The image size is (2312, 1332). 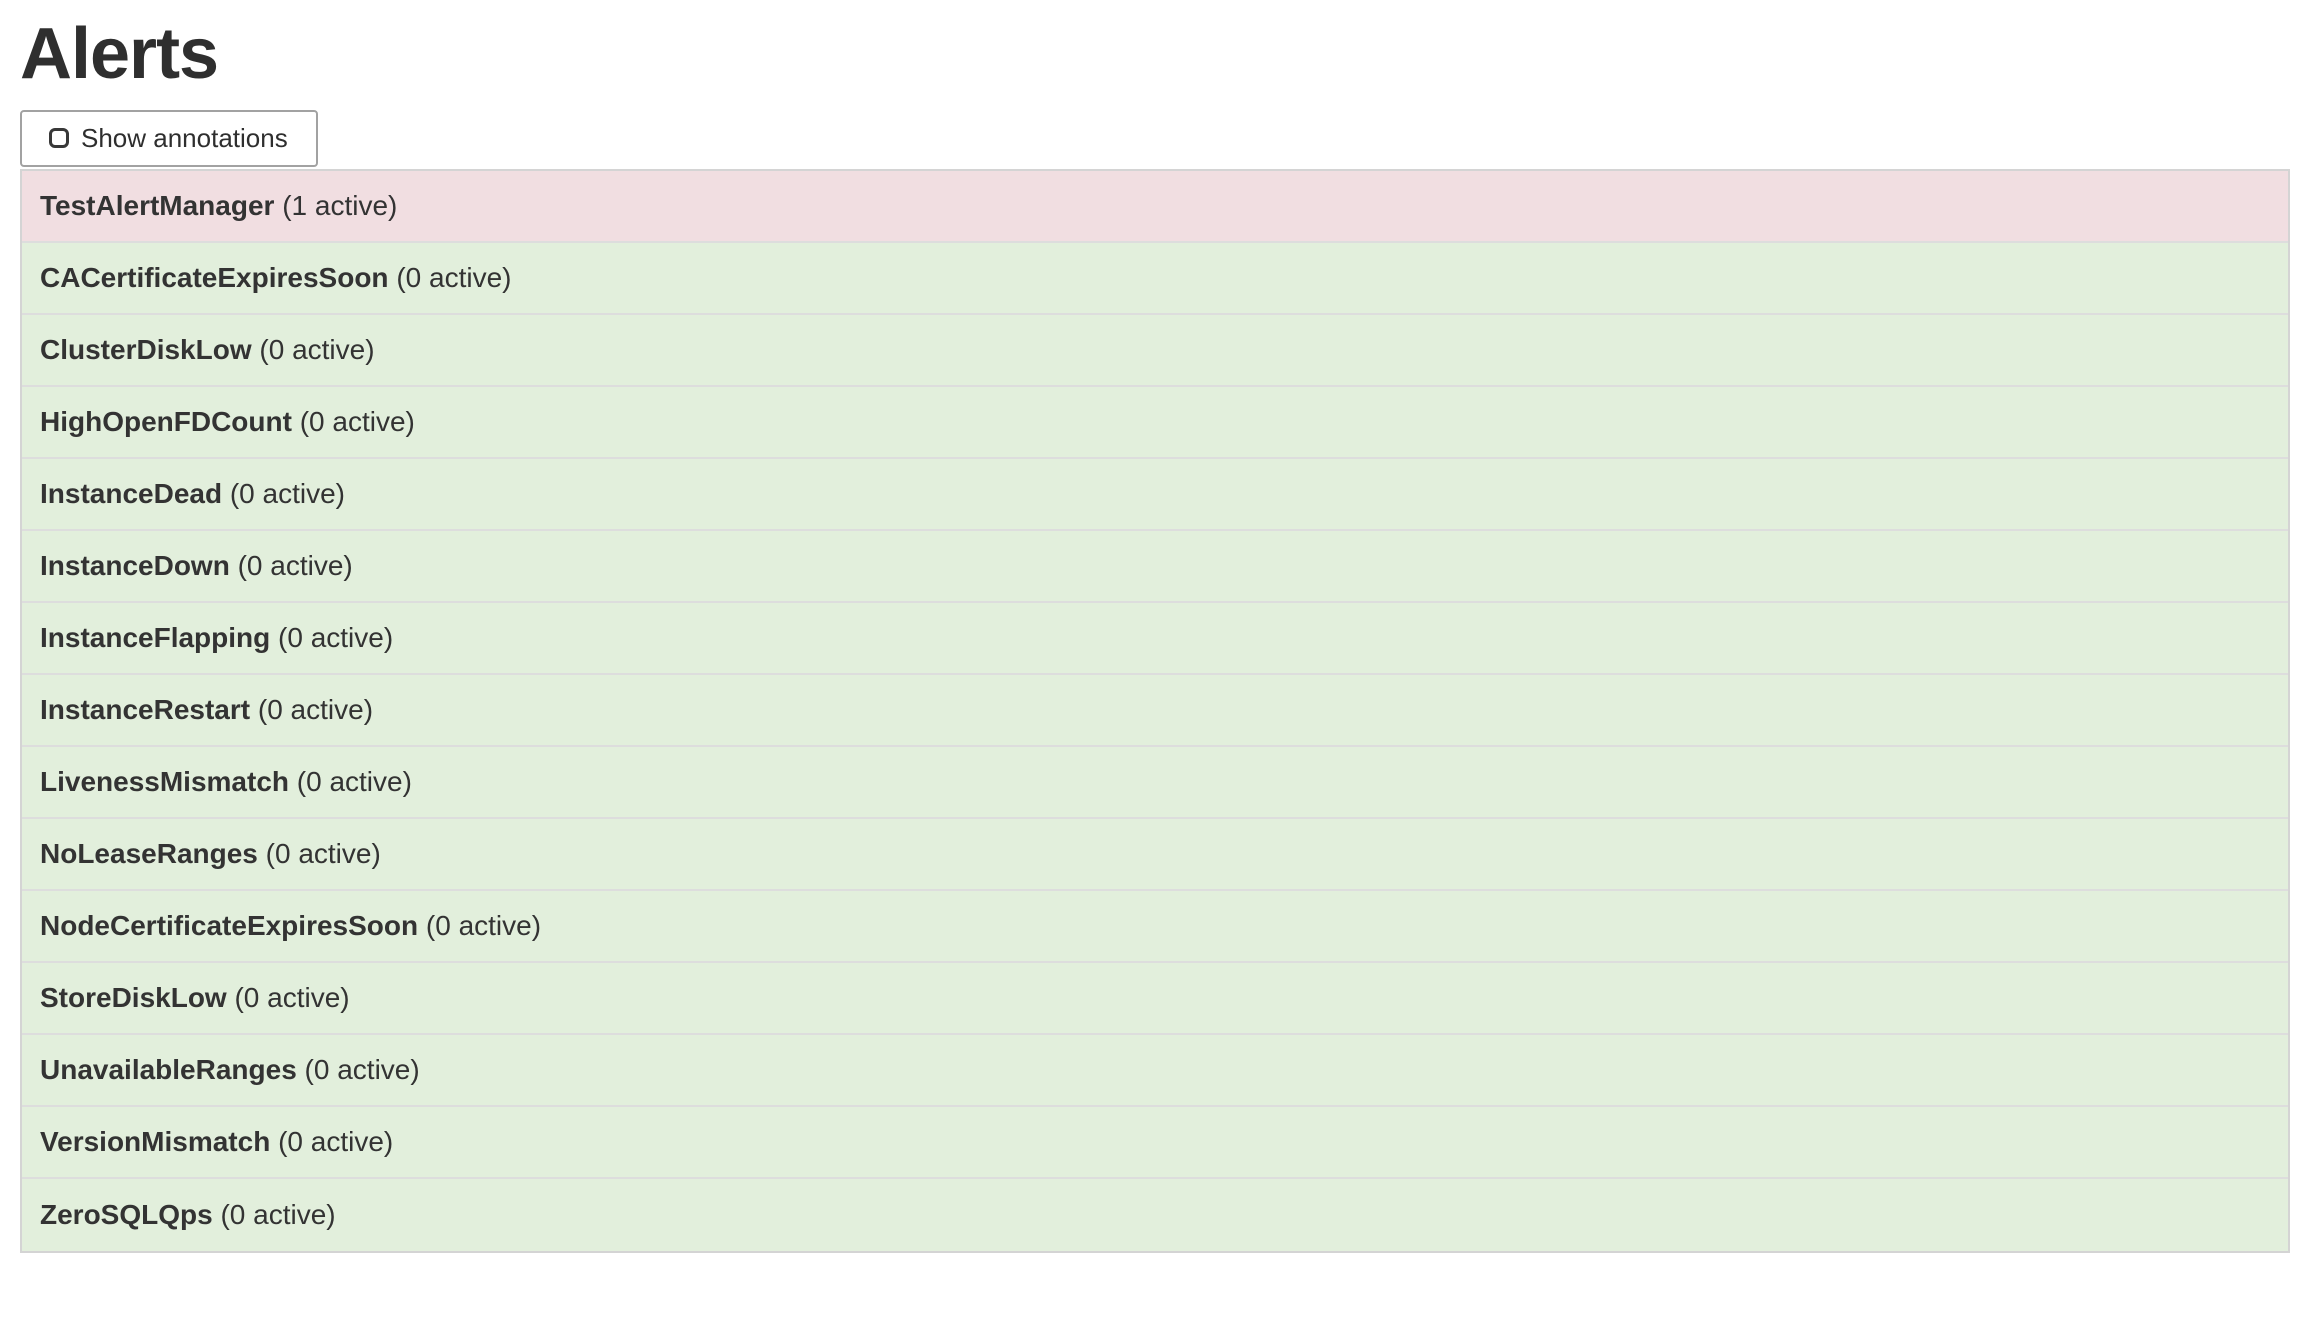 I want to click on alert-name: VersionMismatch, so click(x=155, y=1141).